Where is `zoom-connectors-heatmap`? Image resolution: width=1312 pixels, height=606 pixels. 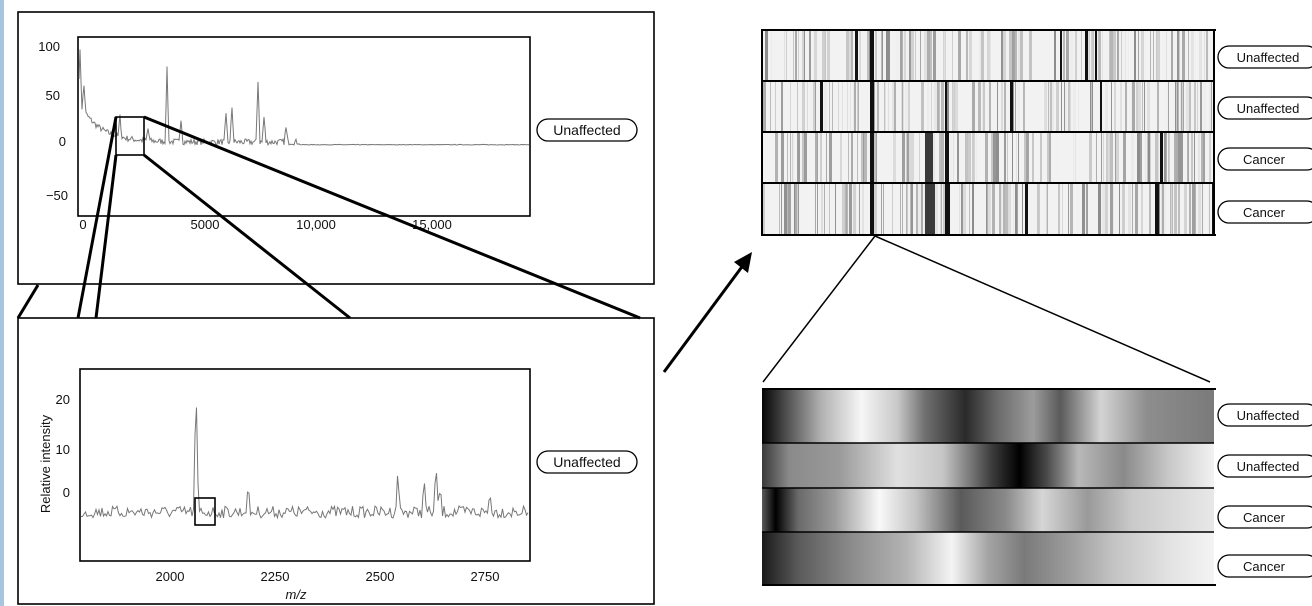 zoom-connectors-heatmap is located at coordinates (986, 309).